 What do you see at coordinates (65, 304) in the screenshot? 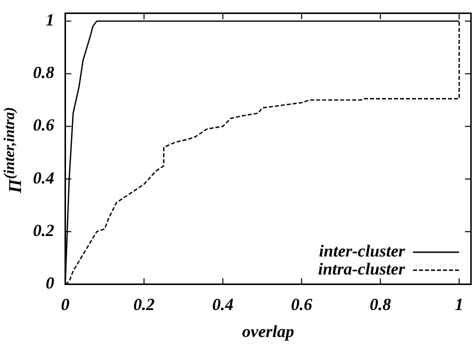
I see `x-tick-label: 0` at bounding box center [65, 304].